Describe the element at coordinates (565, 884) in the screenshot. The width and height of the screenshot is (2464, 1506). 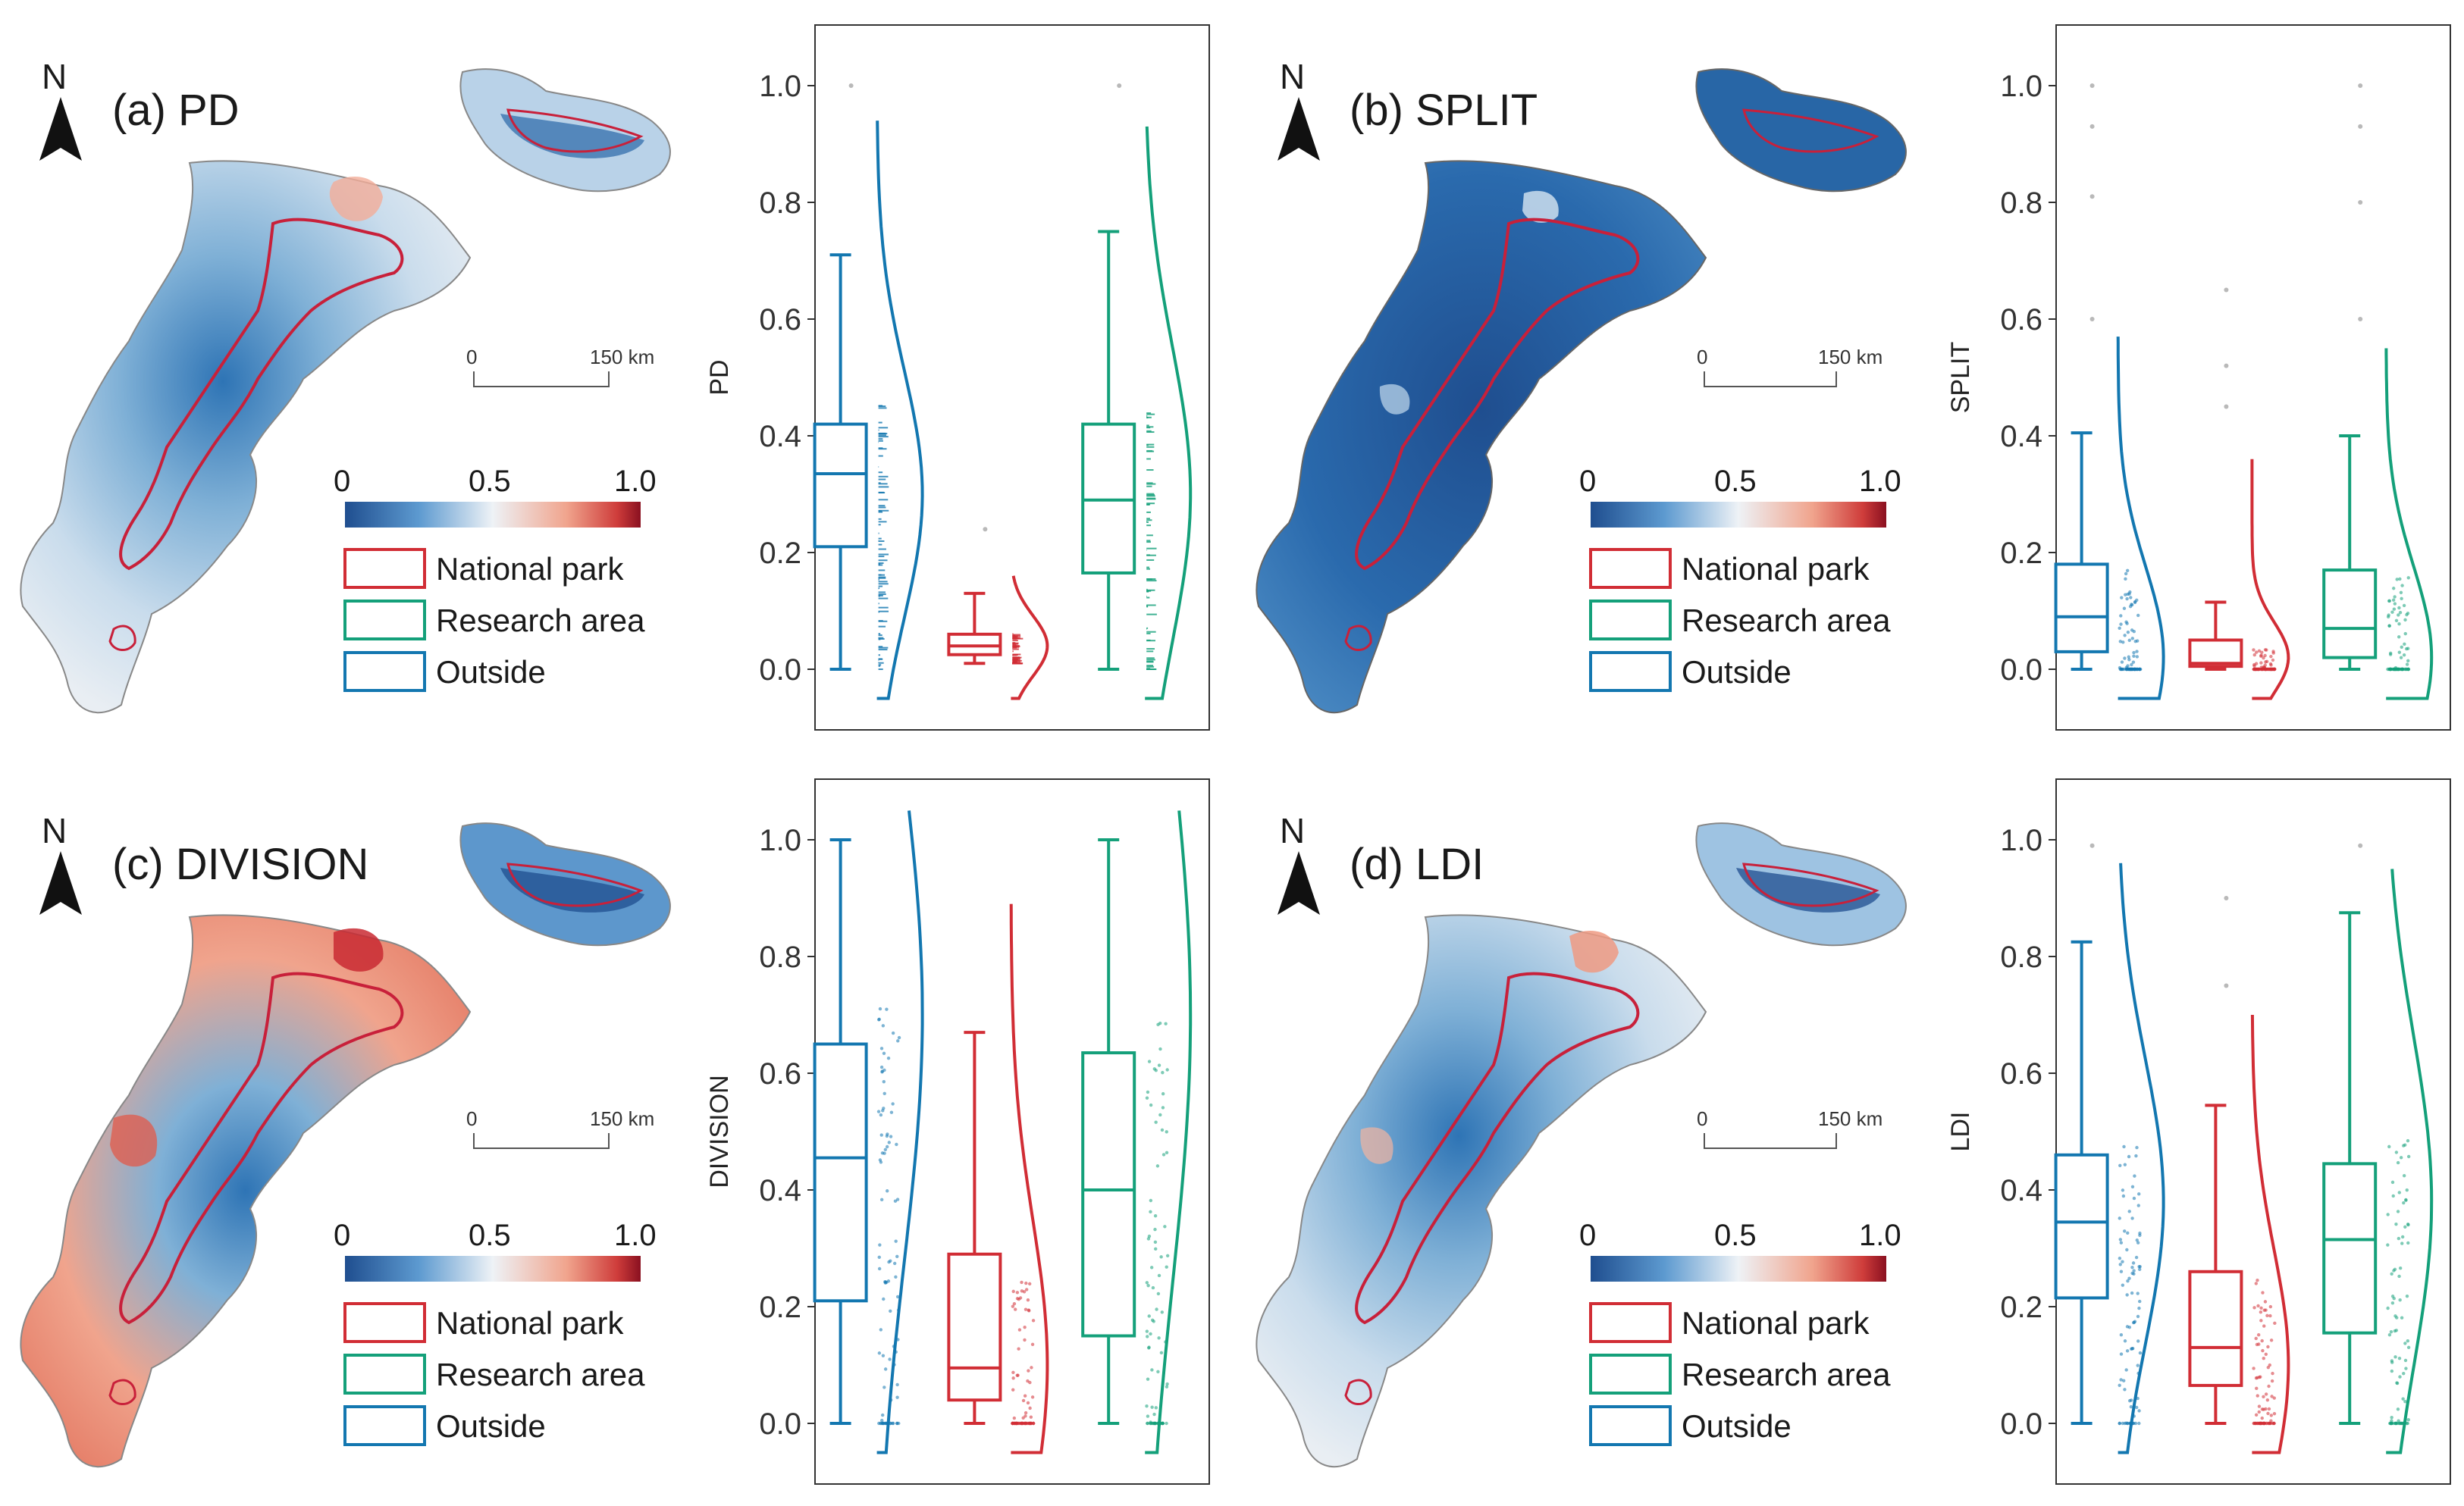
I see `inset-map` at that location.